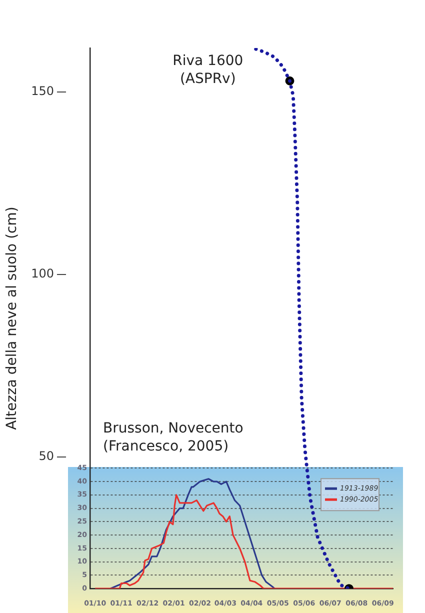 This screenshot has height=613, width=425. I want to click on annotation: Brusson, Novecento (Francesco, 2005), so click(173, 437).